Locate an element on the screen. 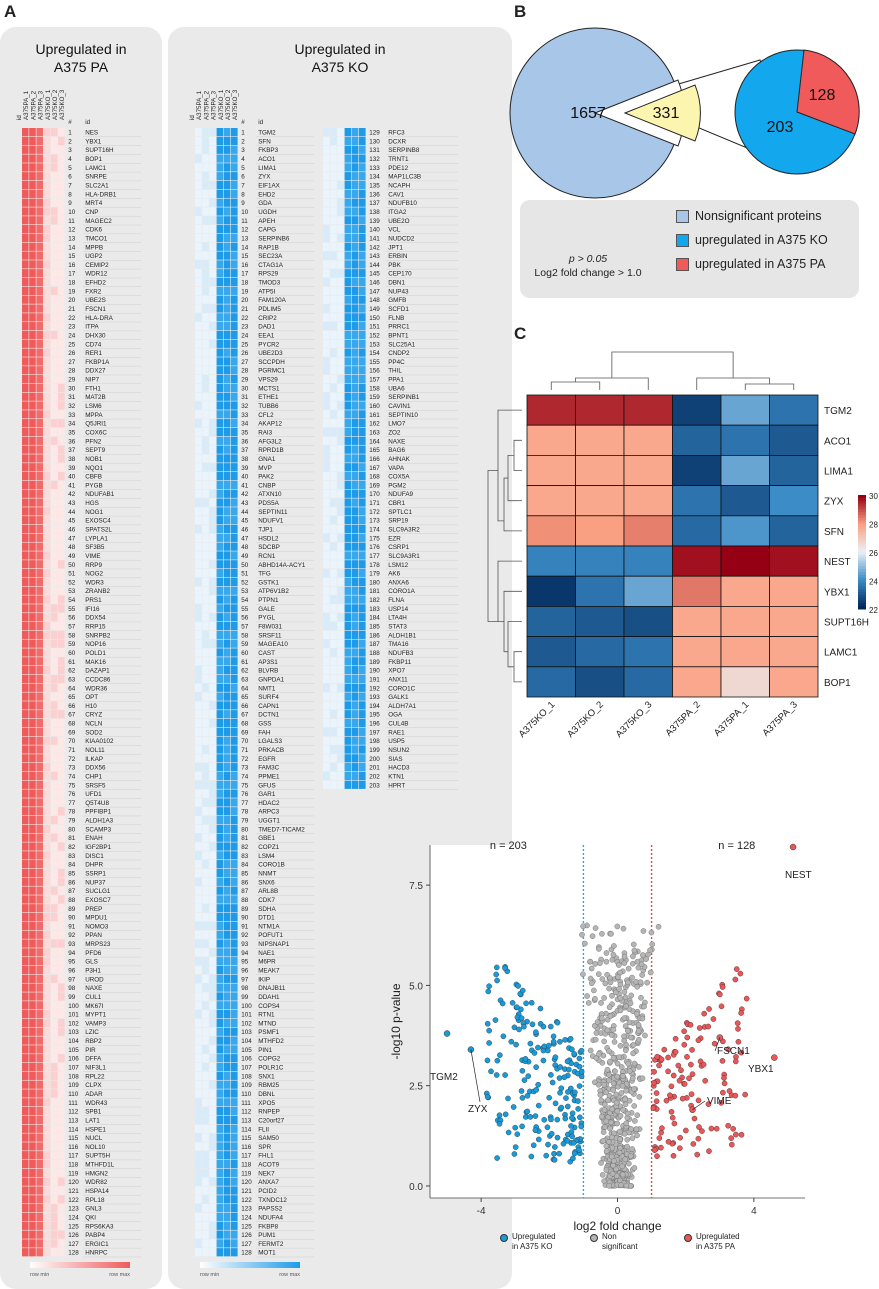  label-1657: 1657 is located at coordinates (588, 113).